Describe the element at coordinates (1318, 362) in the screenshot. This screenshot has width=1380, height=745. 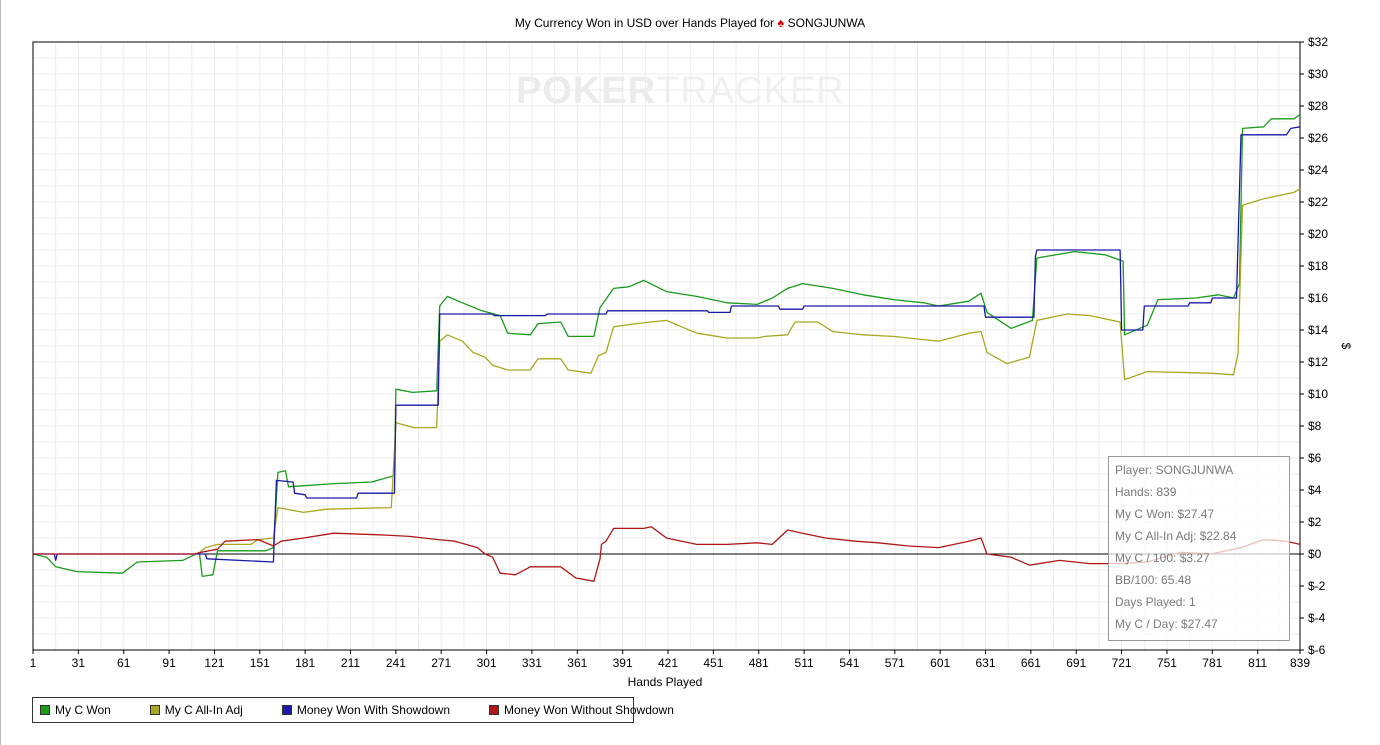
I see `y-tick-label: $12` at that location.